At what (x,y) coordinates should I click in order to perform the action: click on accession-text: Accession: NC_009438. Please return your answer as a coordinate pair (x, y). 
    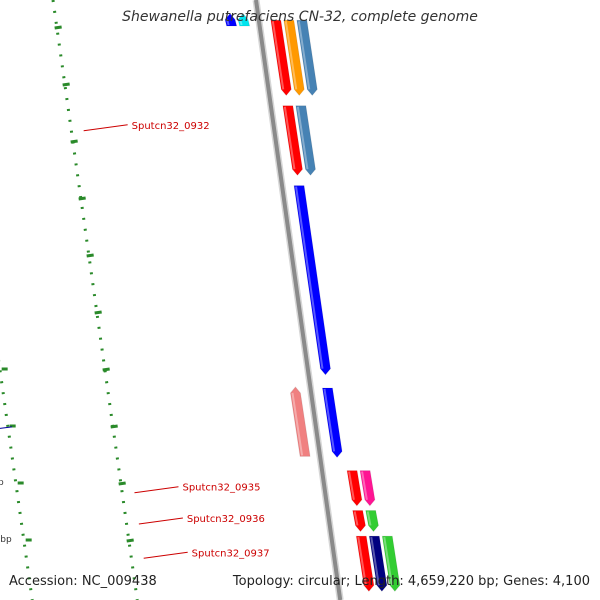
    Looking at the image, I should click on (83, 581).